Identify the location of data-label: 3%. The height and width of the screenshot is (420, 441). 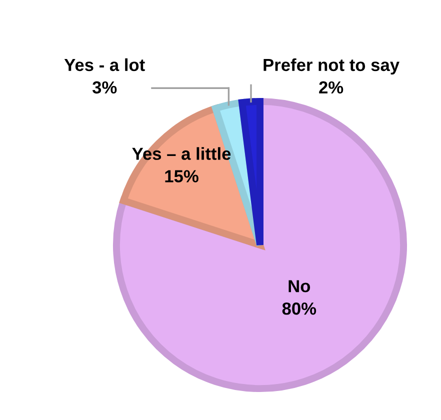
(104, 87).